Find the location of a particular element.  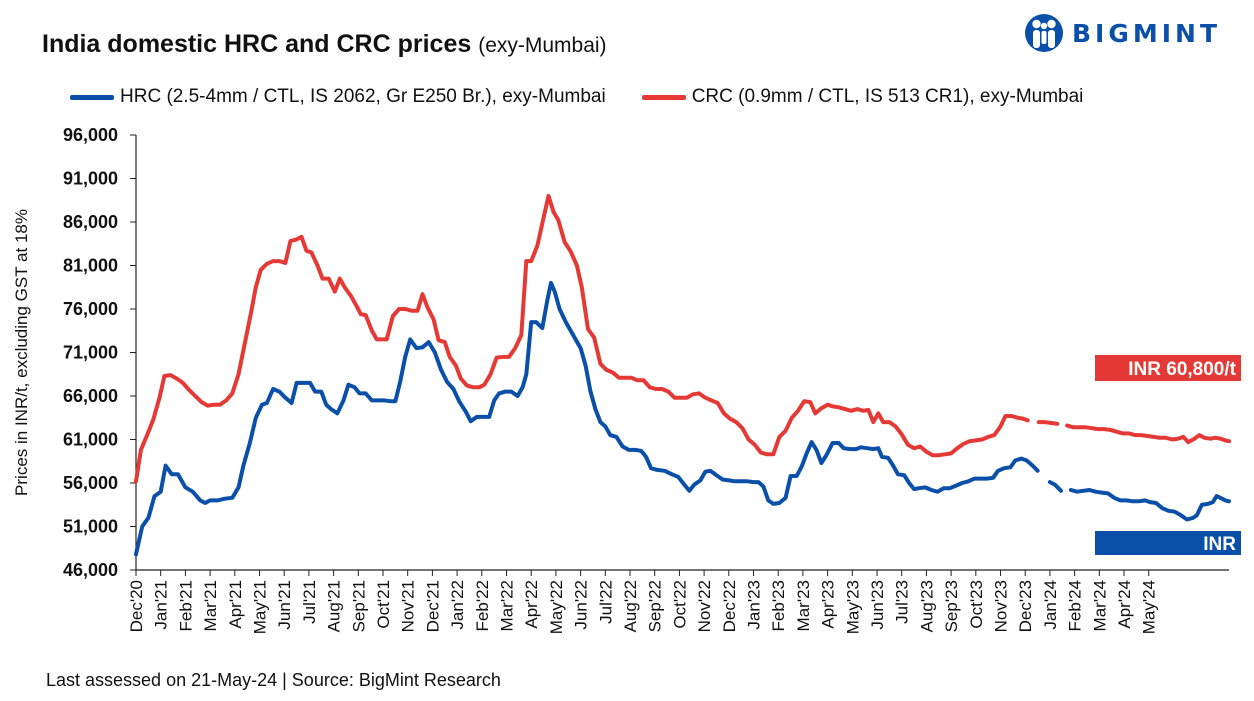

y-tick-label: 71,000 is located at coordinates (90, 353).